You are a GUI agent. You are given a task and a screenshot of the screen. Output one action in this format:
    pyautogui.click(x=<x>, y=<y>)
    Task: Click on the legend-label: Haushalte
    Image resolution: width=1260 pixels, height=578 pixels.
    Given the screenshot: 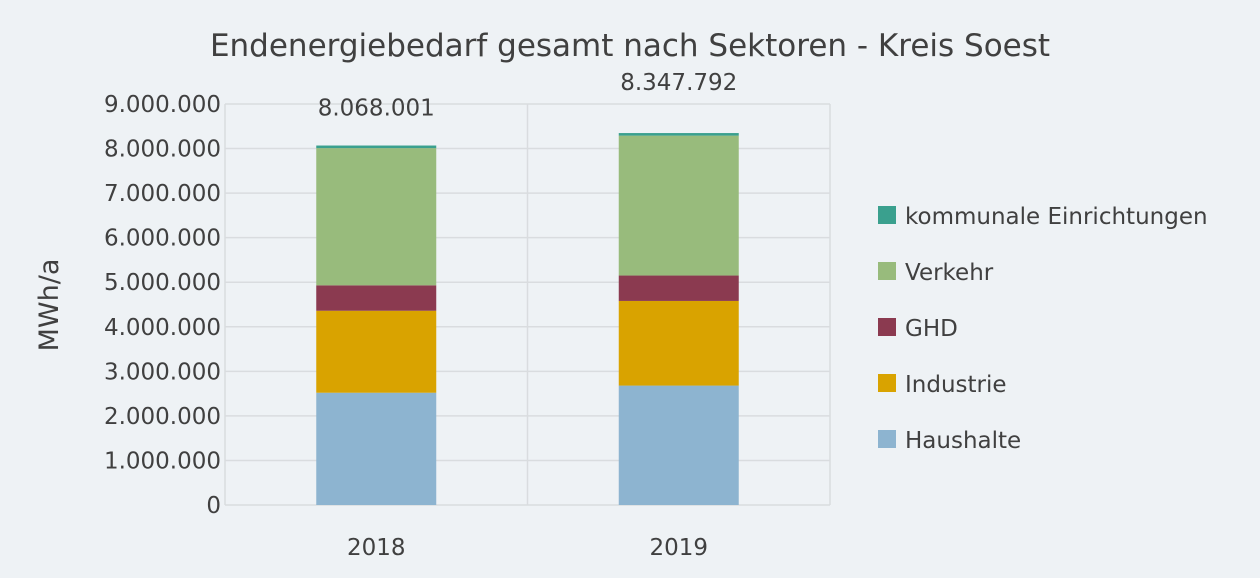 What is the action you would take?
    pyautogui.click(x=963, y=441)
    